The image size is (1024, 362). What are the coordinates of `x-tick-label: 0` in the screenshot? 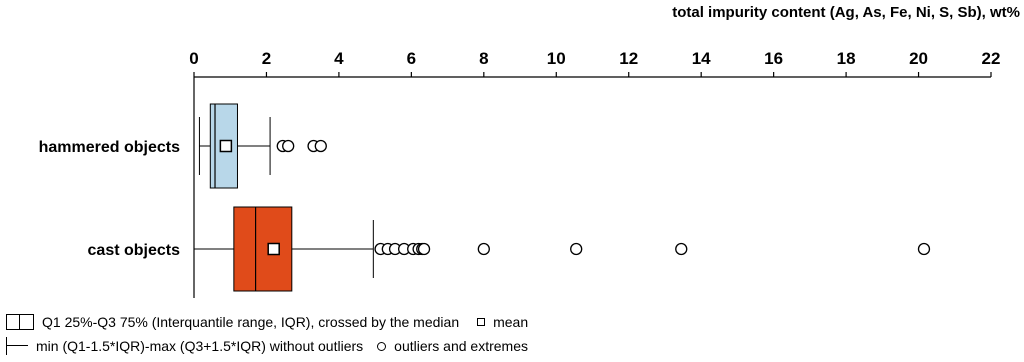 It's located at (193, 58).